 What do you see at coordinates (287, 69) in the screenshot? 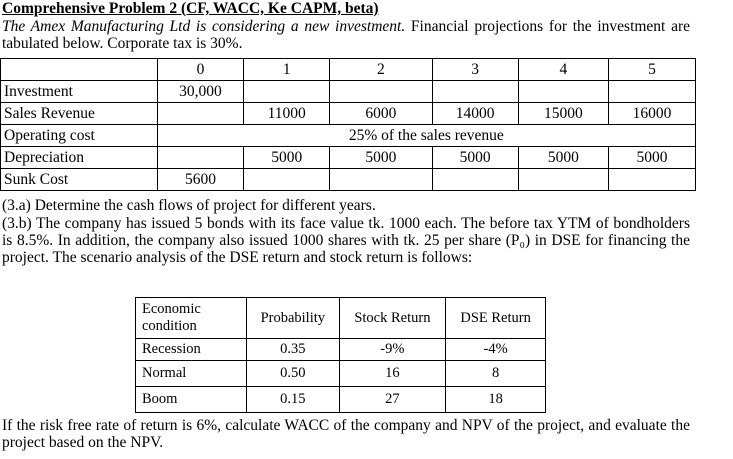
I see `year-cell: 1` at bounding box center [287, 69].